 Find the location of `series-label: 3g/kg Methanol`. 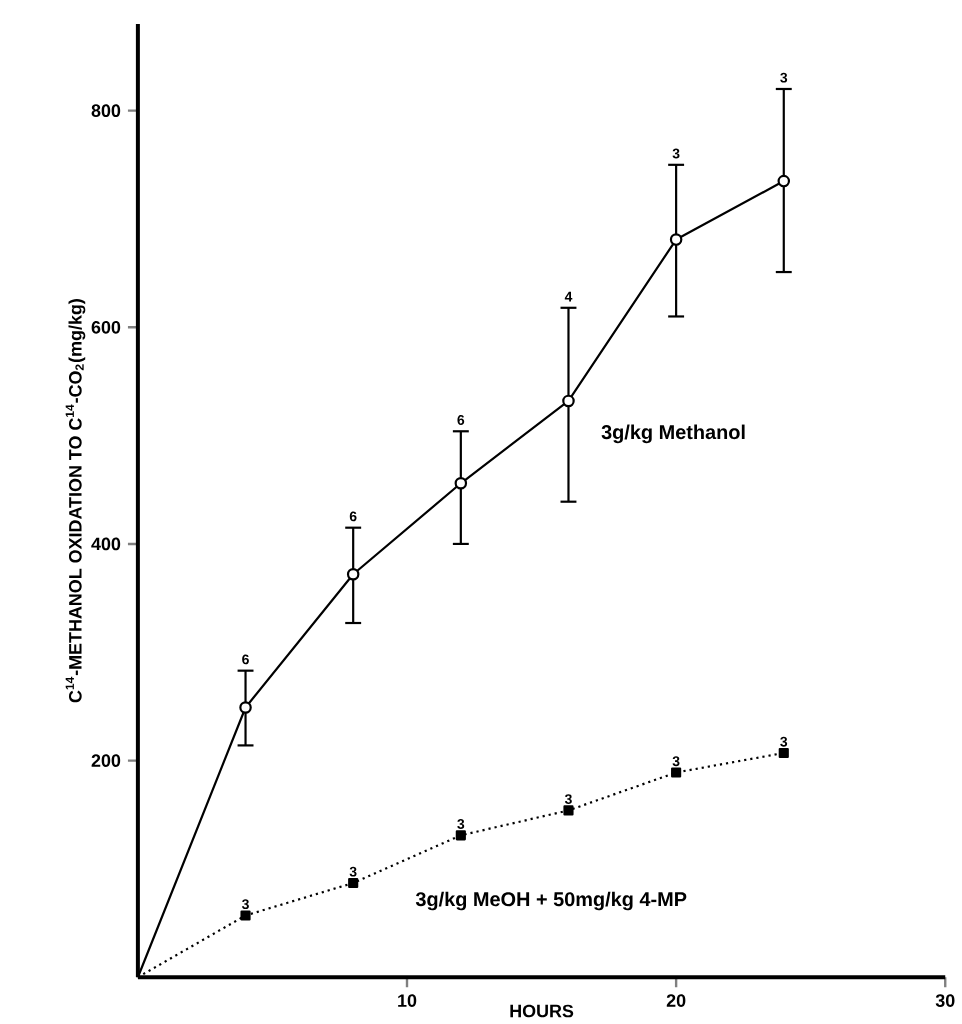

series-label: 3g/kg Methanol is located at coordinates (673, 434).